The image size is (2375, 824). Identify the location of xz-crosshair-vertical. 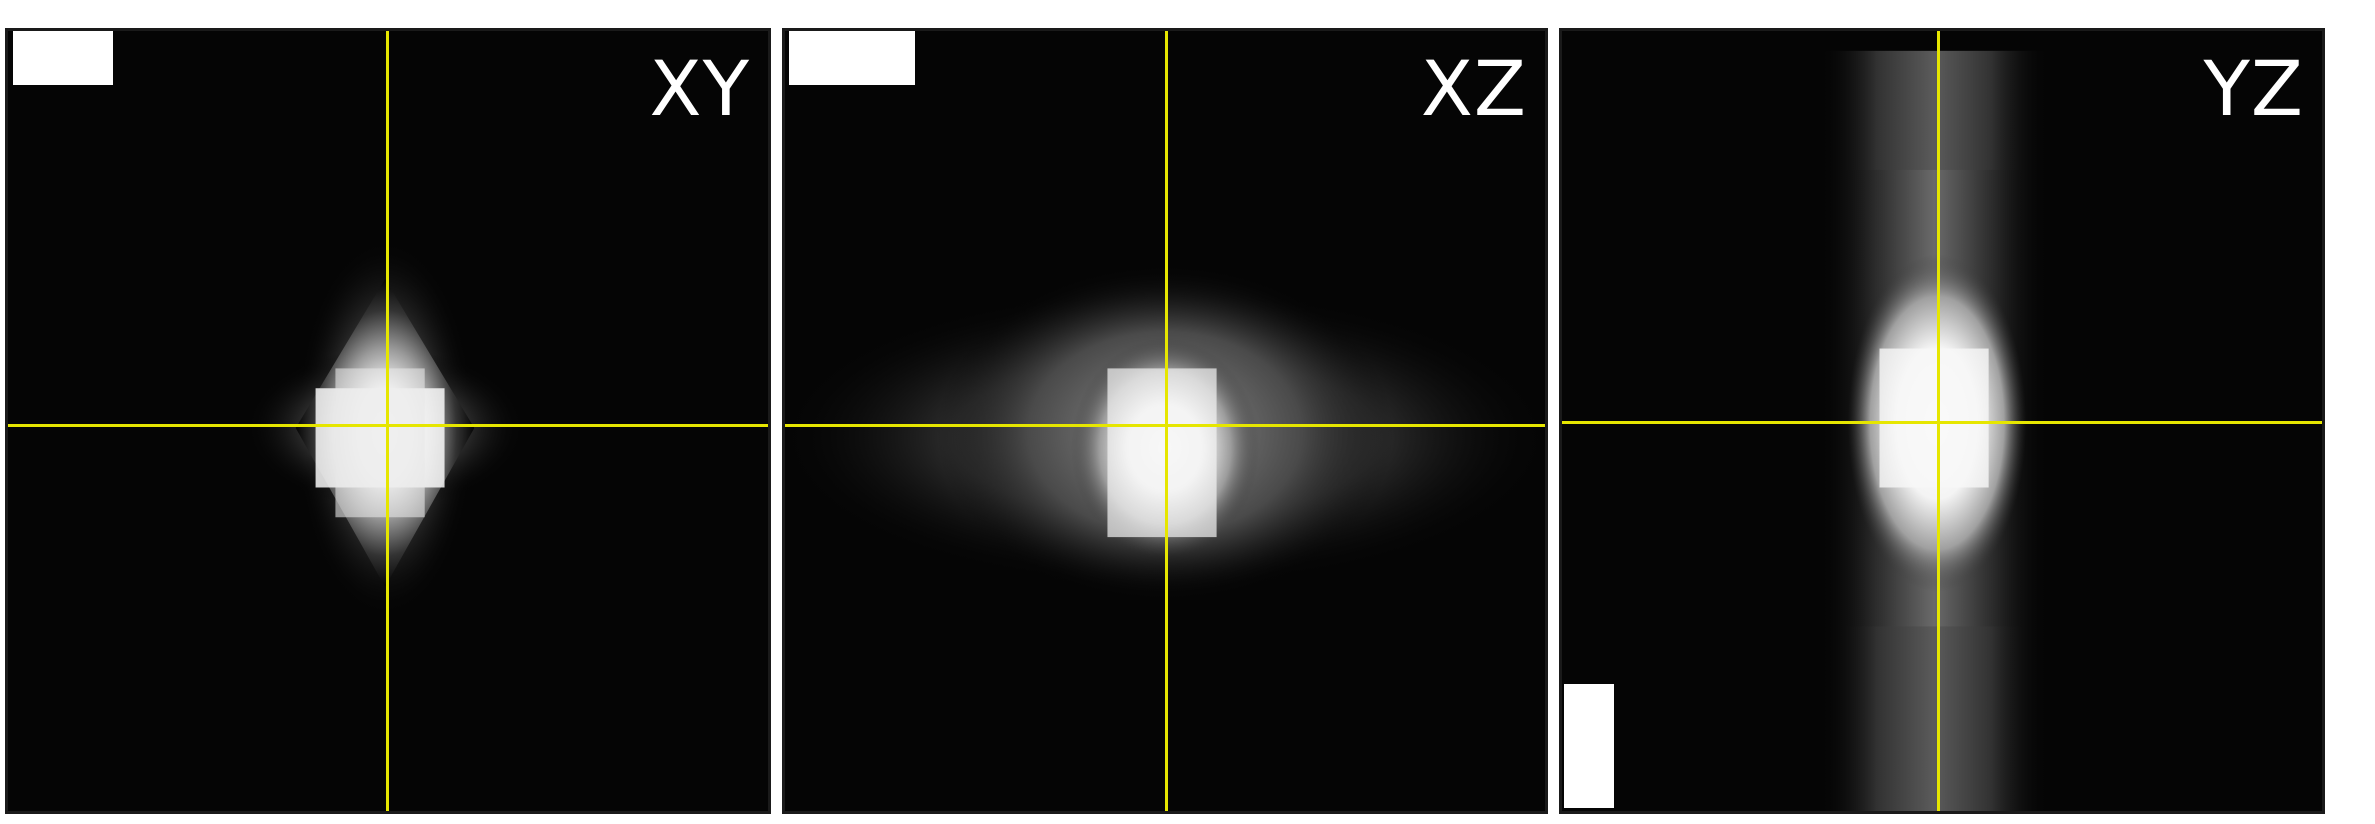
(1166, 421).